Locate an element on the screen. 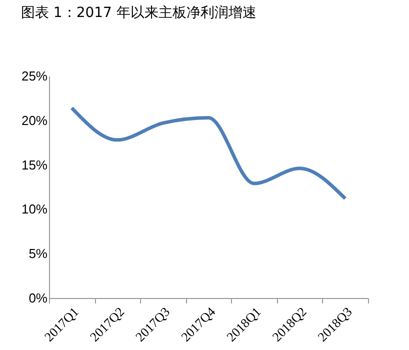 The height and width of the screenshot is (350, 409). y-tick-label: 25% is located at coordinates (34, 76).